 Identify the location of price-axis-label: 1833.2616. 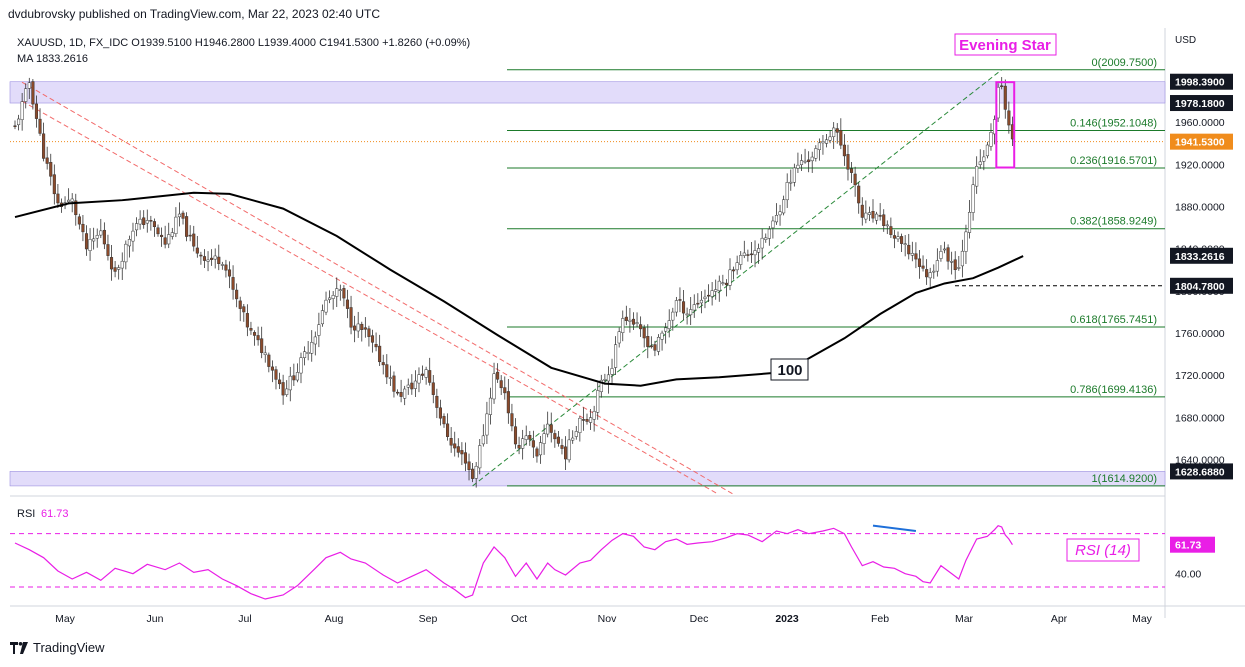
(1200, 257).